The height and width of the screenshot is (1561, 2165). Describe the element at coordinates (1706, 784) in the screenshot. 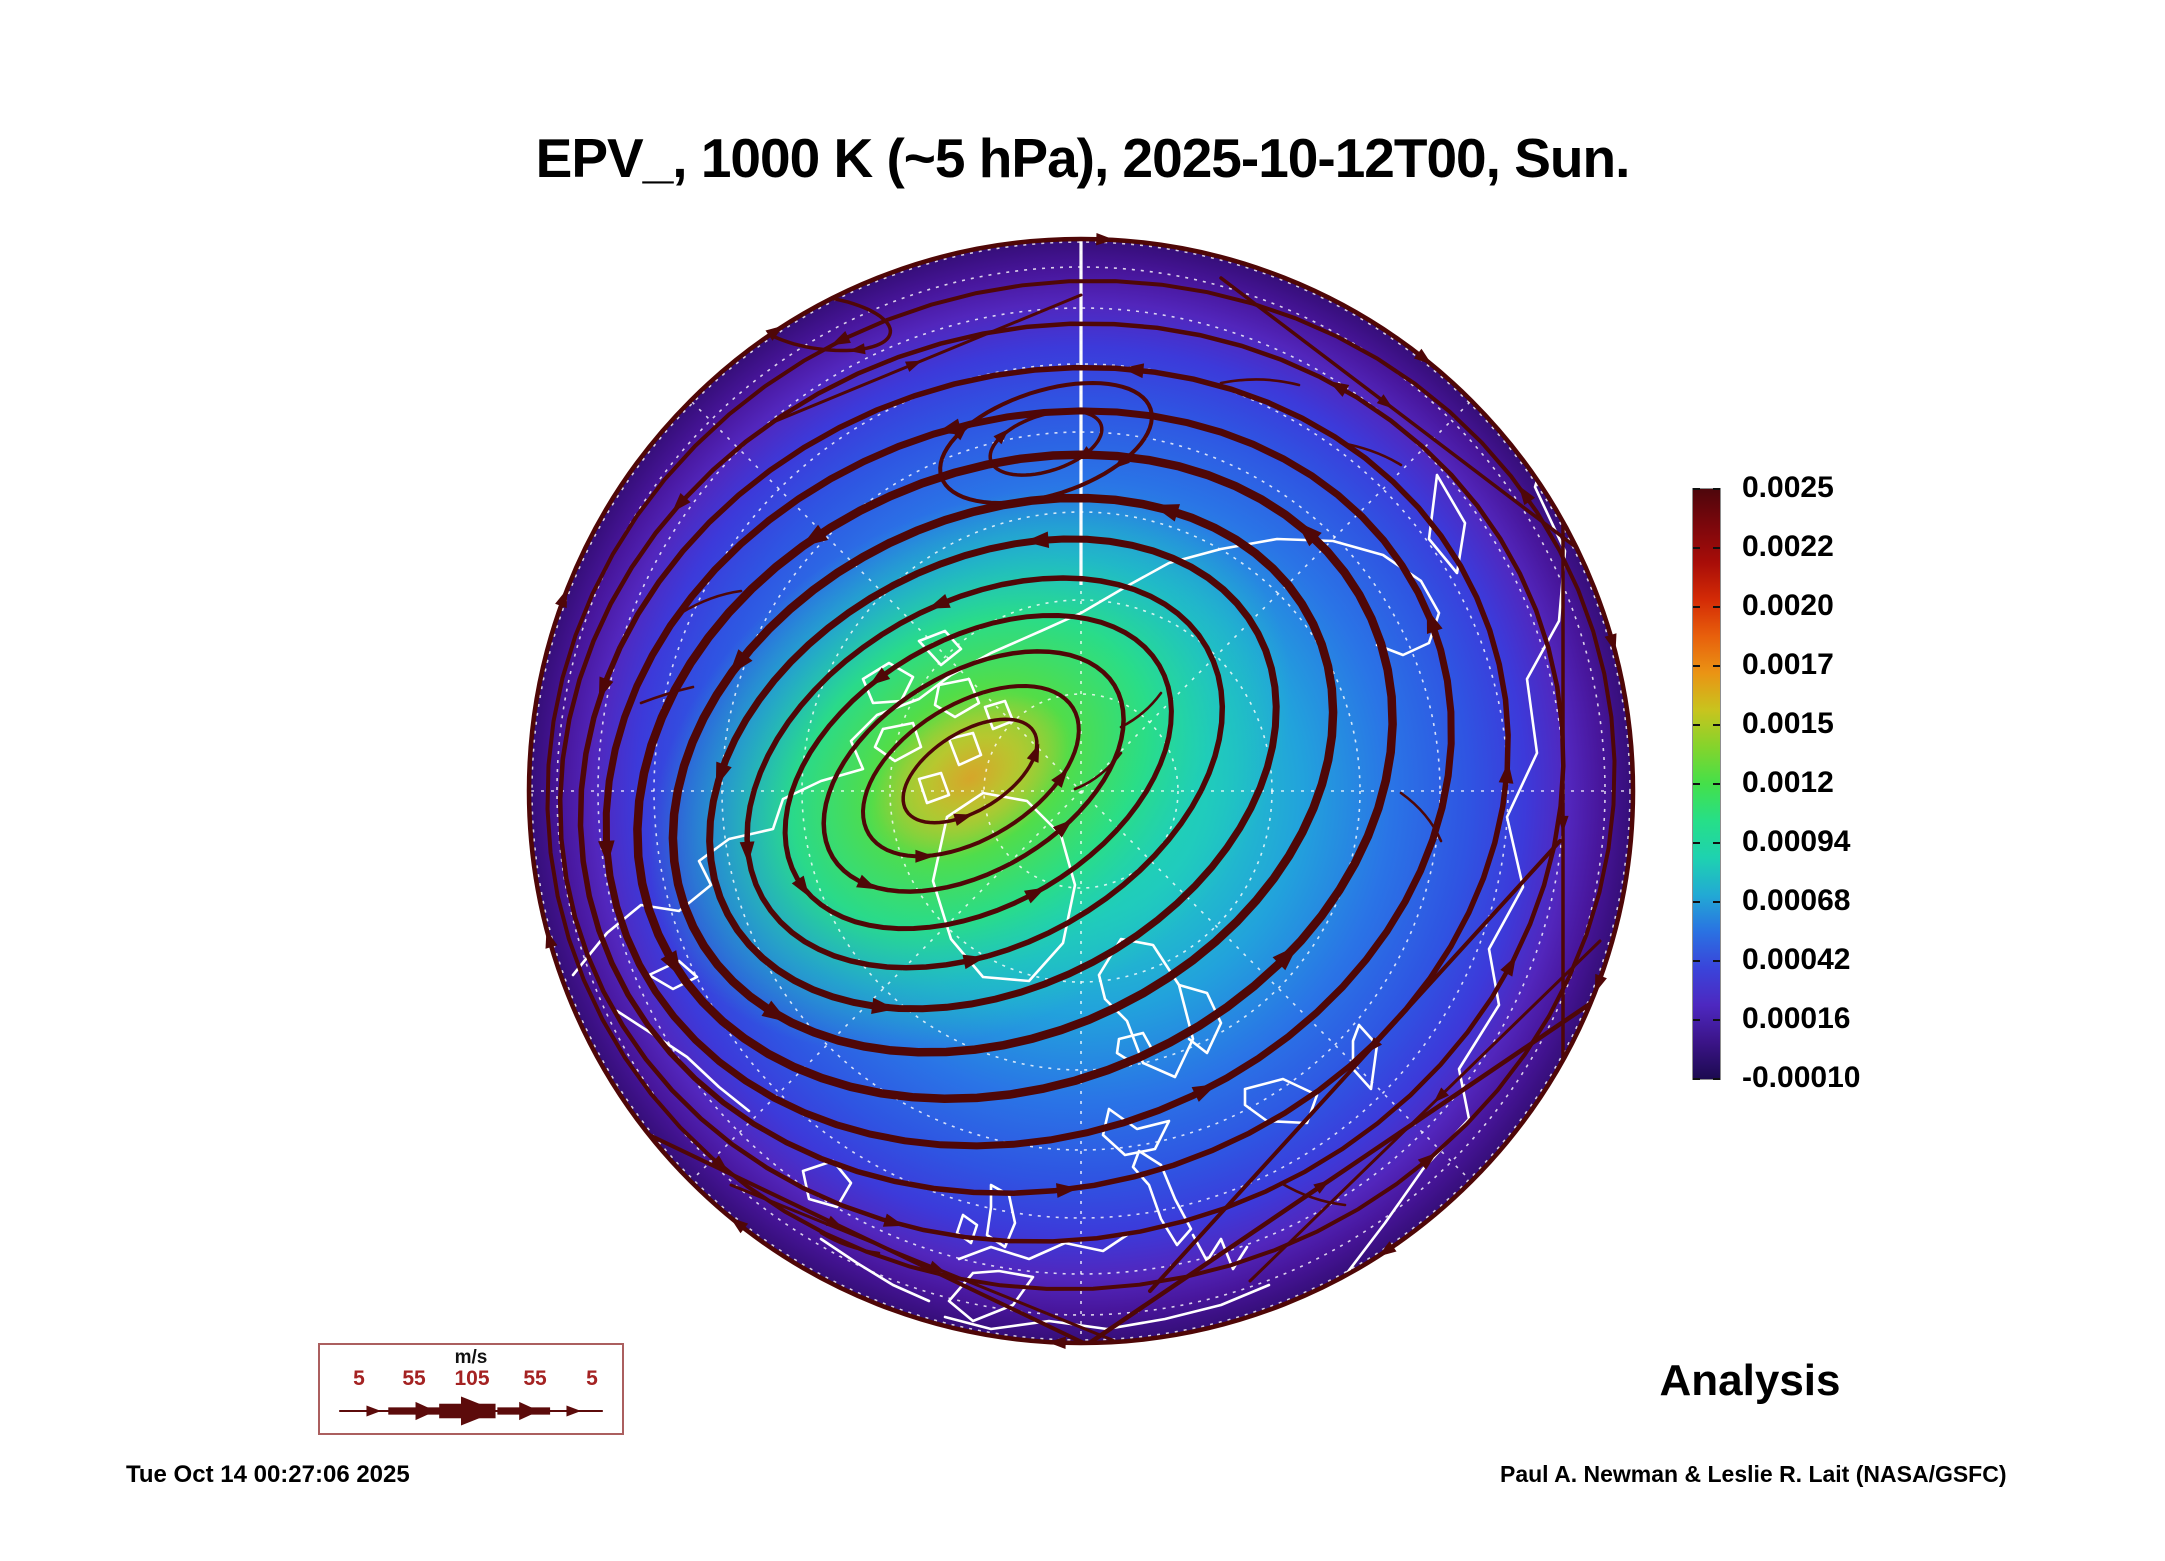

I see `colorbar-gradient` at that location.